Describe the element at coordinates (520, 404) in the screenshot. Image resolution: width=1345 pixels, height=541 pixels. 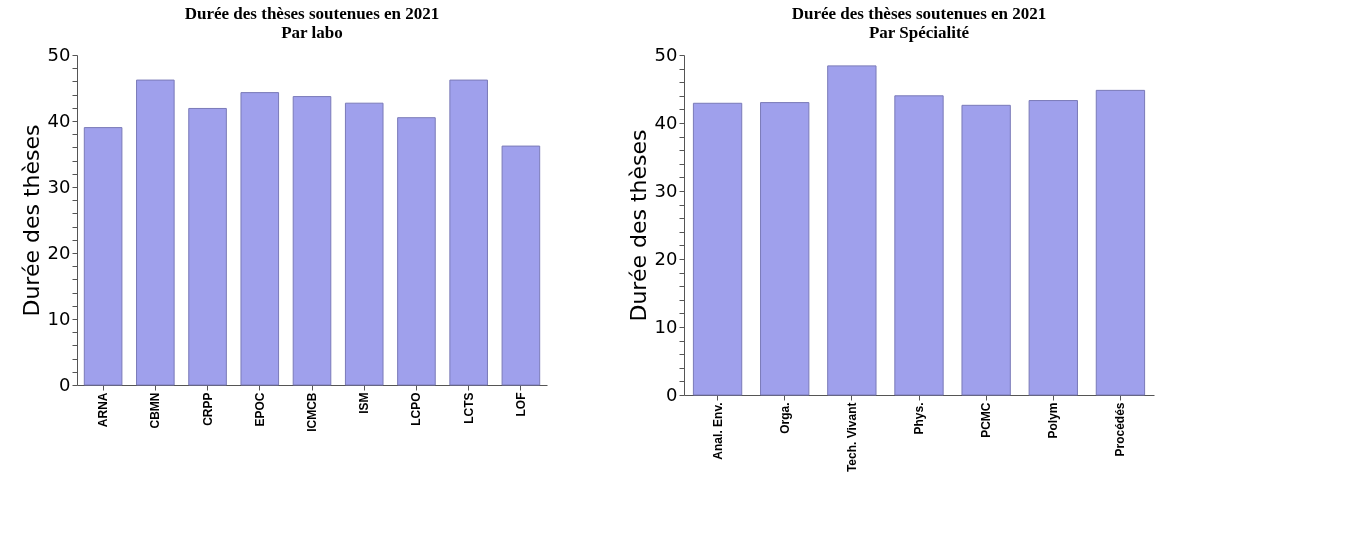
I see `x-tick-label: LOF` at that location.